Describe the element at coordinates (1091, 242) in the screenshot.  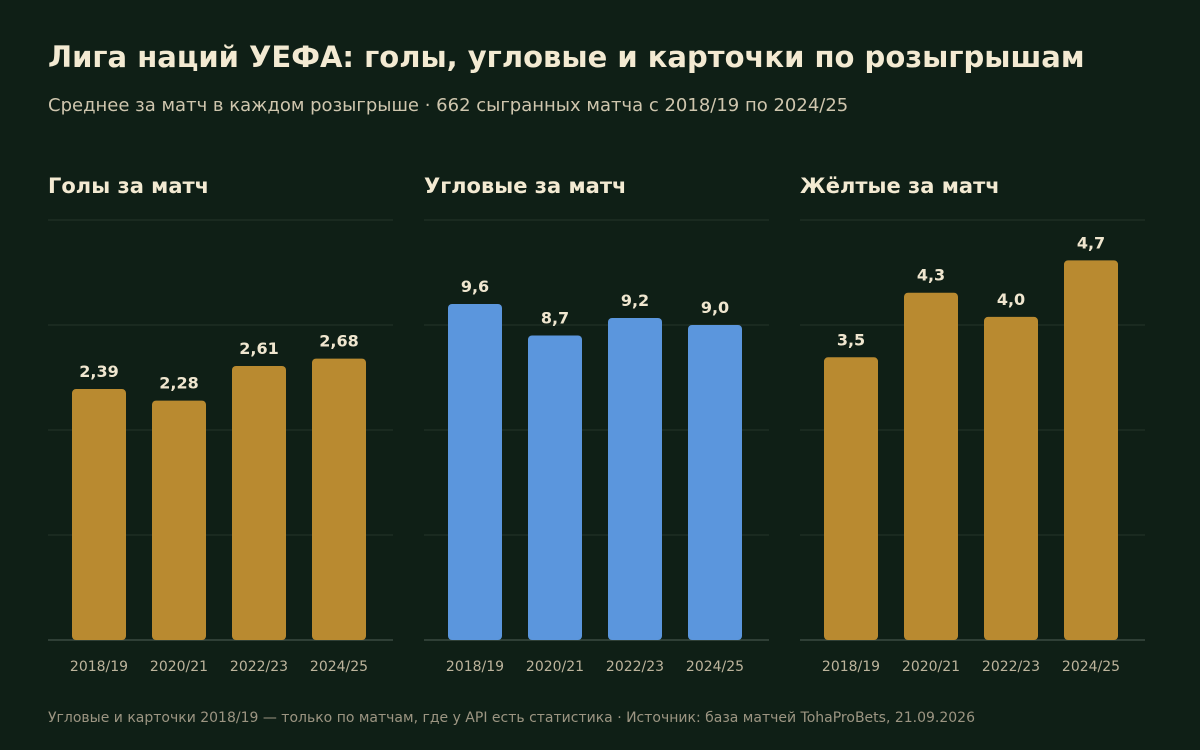
I see `data-label: 4,7` at that location.